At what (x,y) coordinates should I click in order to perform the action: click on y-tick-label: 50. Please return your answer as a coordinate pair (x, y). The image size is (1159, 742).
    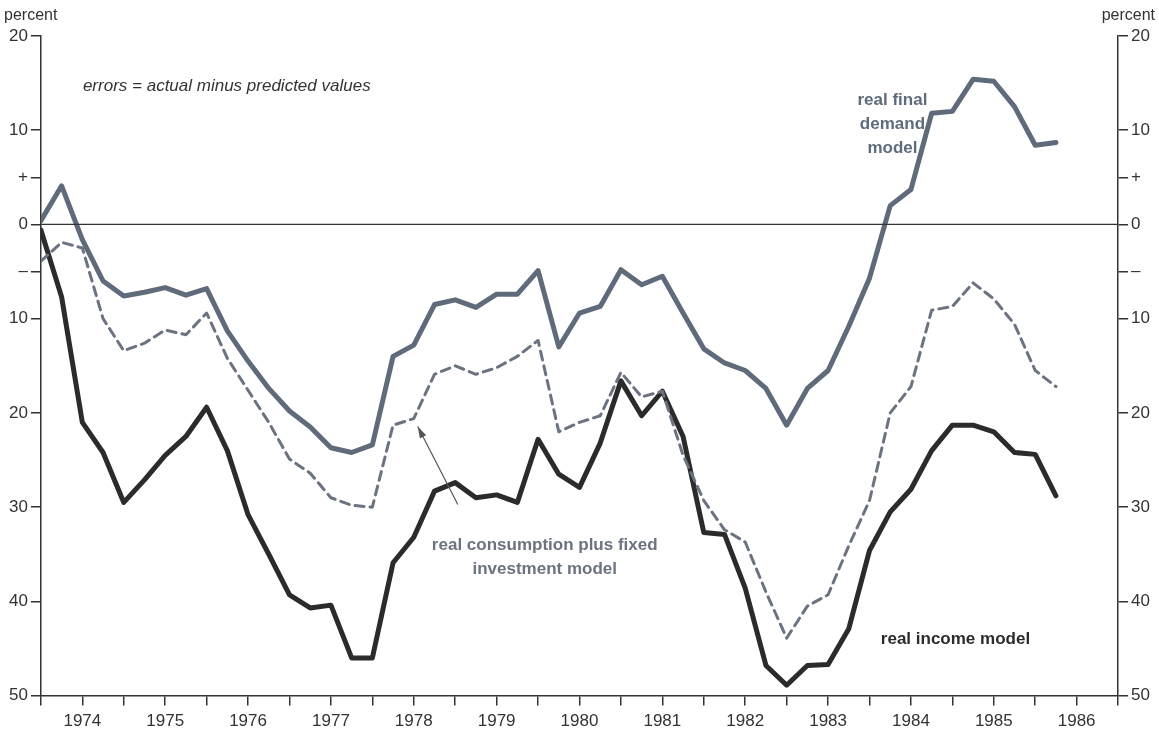
    Looking at the image, I should click on (18, 695).